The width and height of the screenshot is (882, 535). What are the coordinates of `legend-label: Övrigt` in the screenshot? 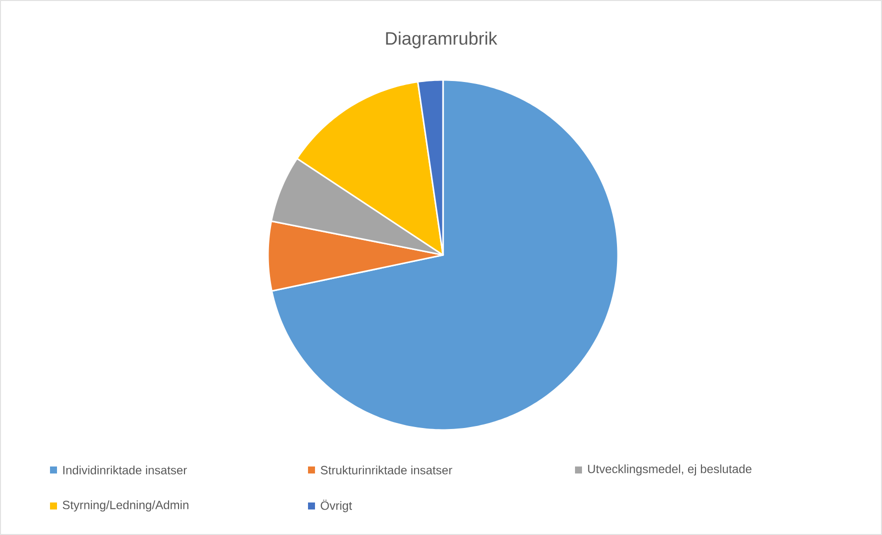 It's located at (336, 506).